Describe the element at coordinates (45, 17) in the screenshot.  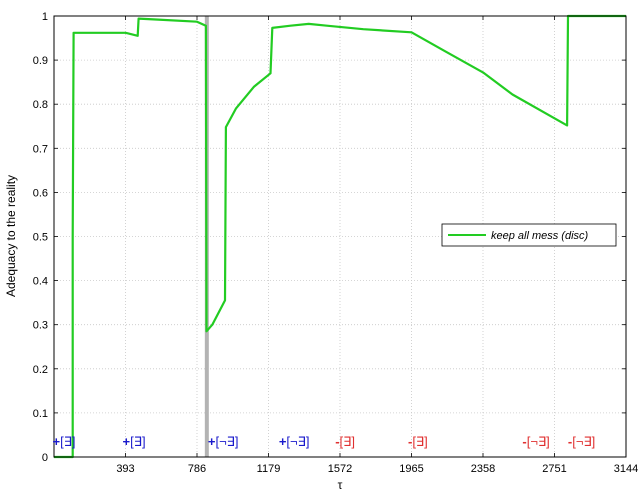
I see `y-tick-label: 1` at that location.